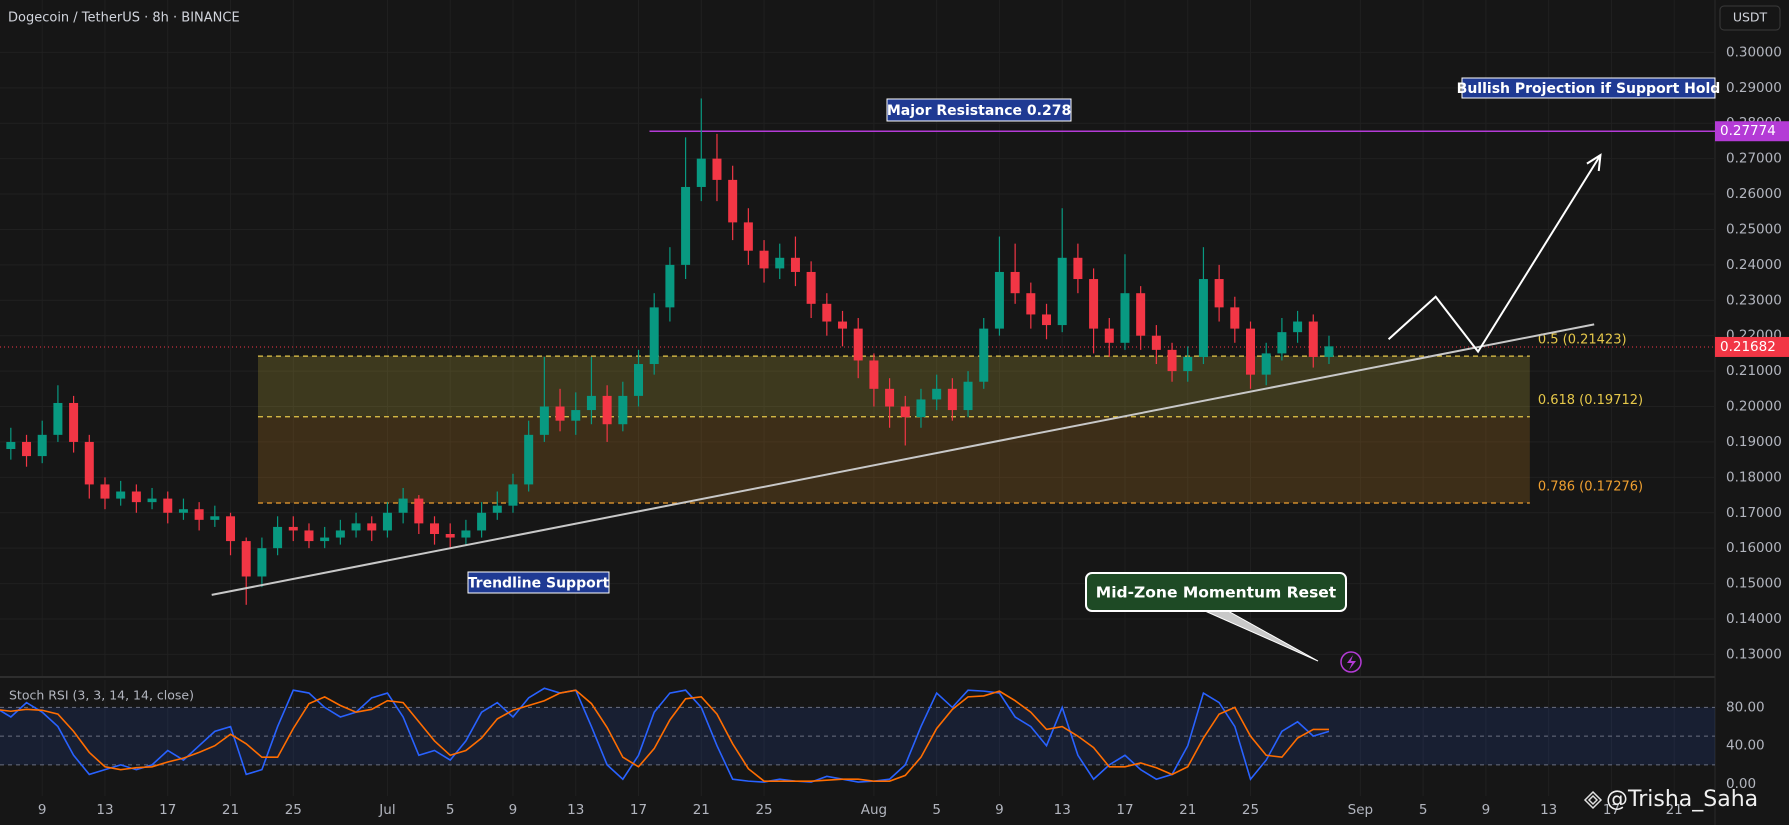  What do you see at coordinates (1754, 52) in the screenshot?
I see `y-tick-label: 0.30000` at bounding box center [1754, 52].